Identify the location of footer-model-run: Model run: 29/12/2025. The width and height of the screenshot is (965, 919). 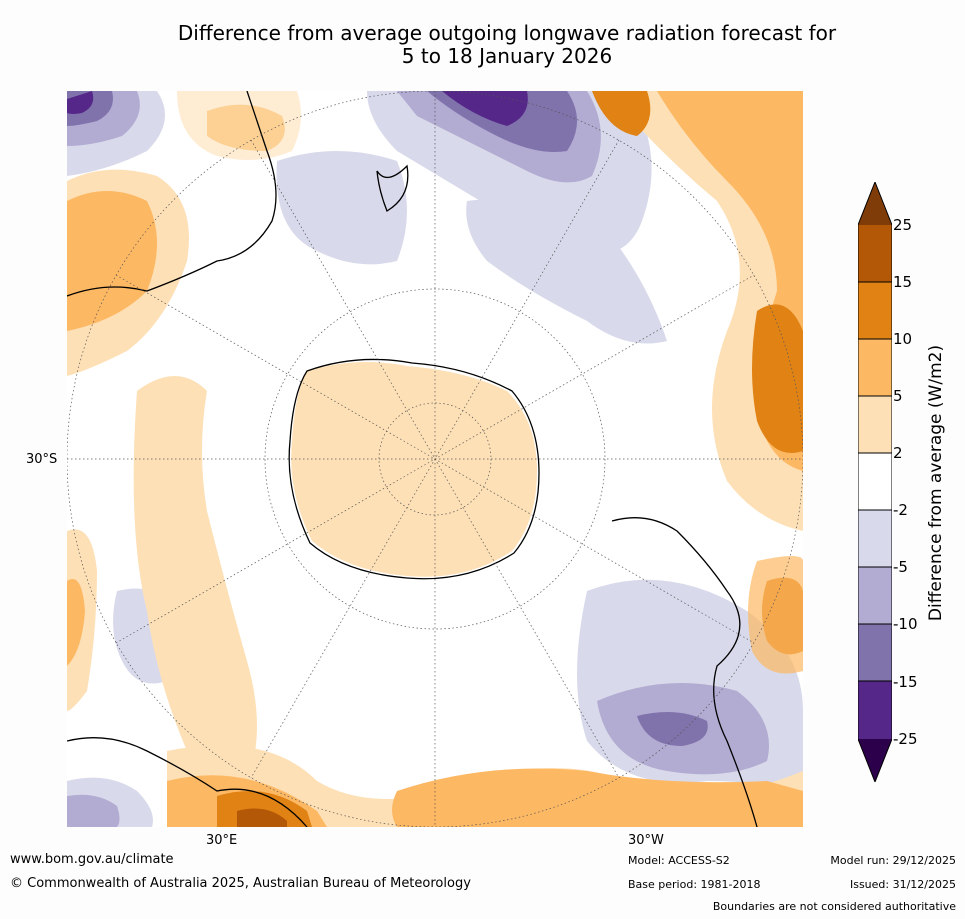
(893, 860).